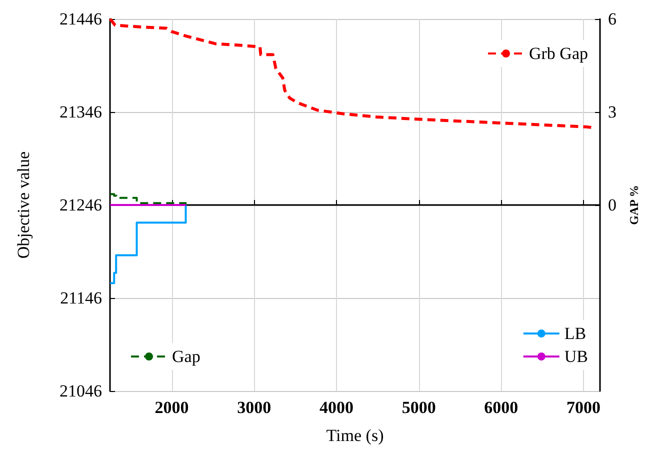  Describe the element at coordinates (23, 205) in the screenshot. I see `y-axis-title: Objective value` at that location.